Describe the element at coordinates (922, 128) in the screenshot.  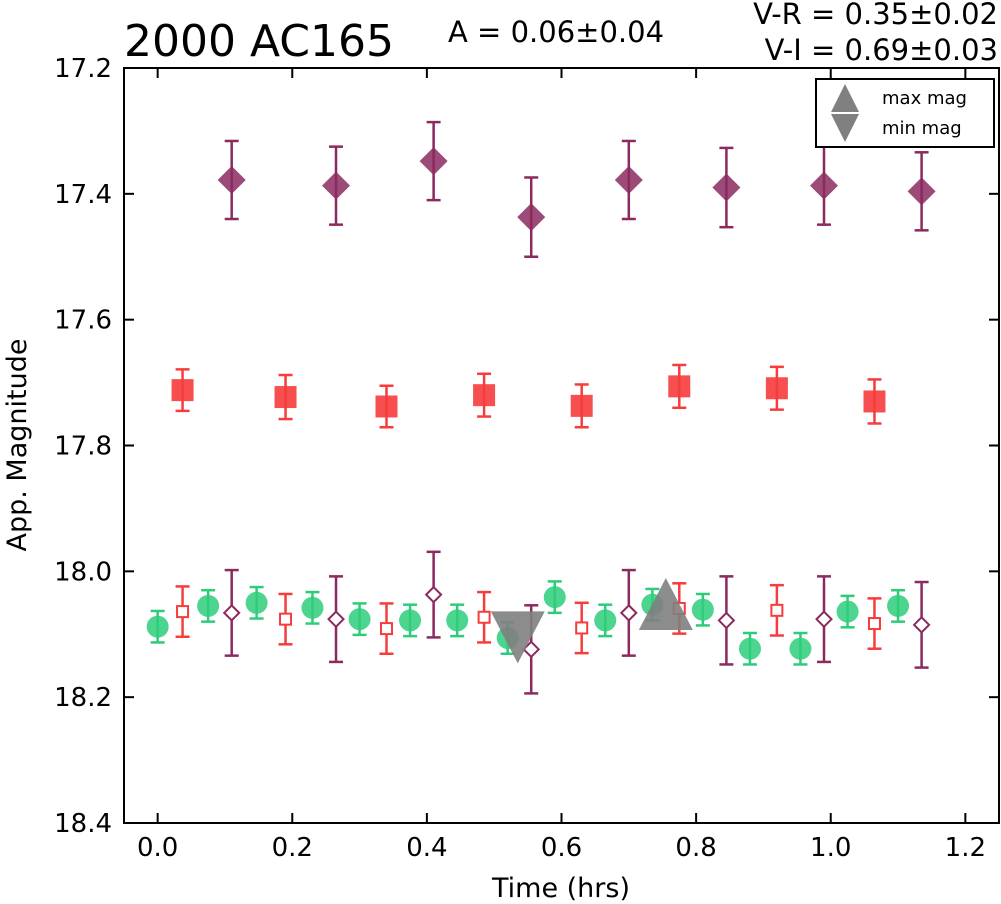
I see `legend-min-mag-label: min mag` at that location.